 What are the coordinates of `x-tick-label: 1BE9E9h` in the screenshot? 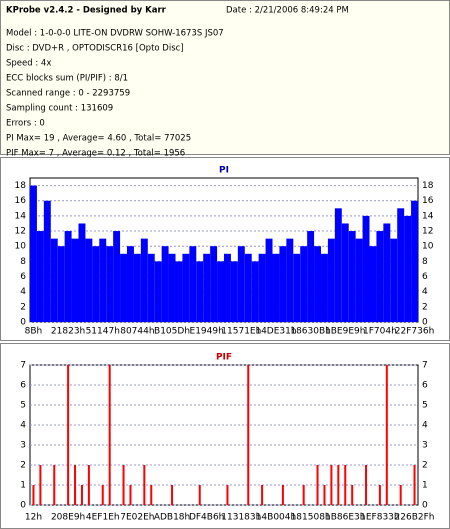 It's located at (345, 332).